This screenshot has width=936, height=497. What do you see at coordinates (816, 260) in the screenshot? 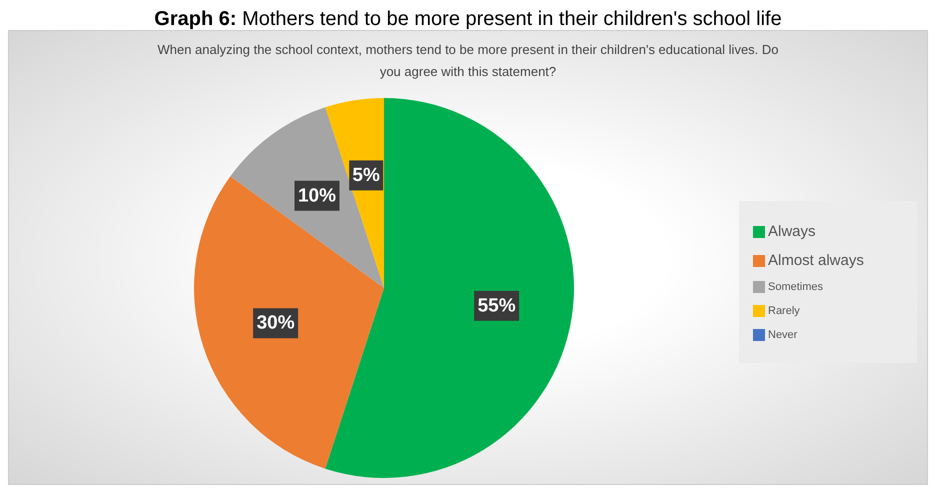
I see `legend-label: Almost always` at bounding box center [816, 260].